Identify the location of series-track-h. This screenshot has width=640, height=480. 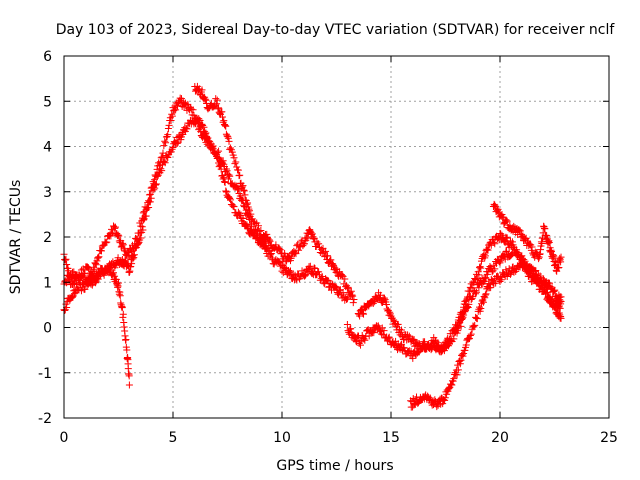
(527, 237).